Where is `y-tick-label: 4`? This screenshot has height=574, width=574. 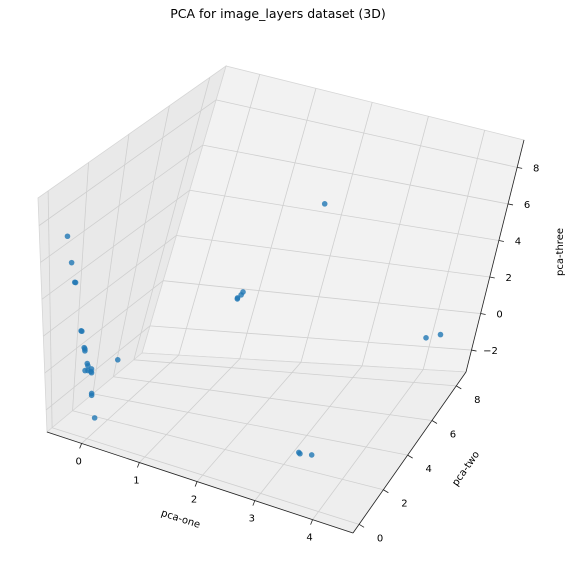
y-tick-label: 4 is located at coordinates (428, 469).